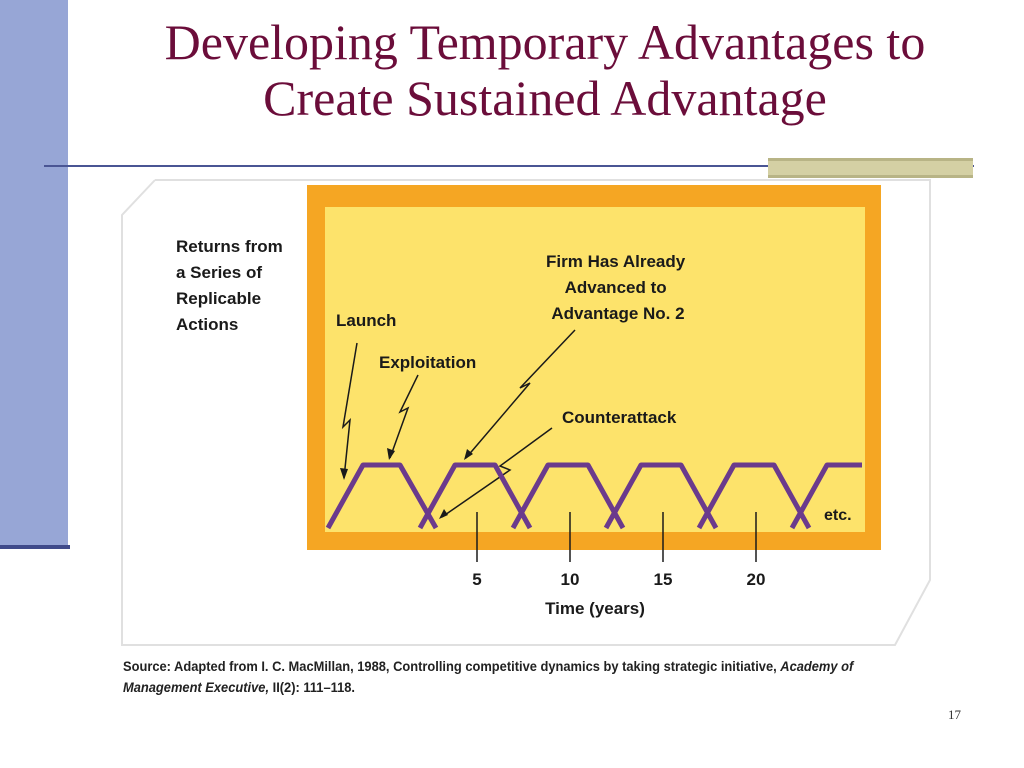  I want to click on title-divider, so click(509, 166).